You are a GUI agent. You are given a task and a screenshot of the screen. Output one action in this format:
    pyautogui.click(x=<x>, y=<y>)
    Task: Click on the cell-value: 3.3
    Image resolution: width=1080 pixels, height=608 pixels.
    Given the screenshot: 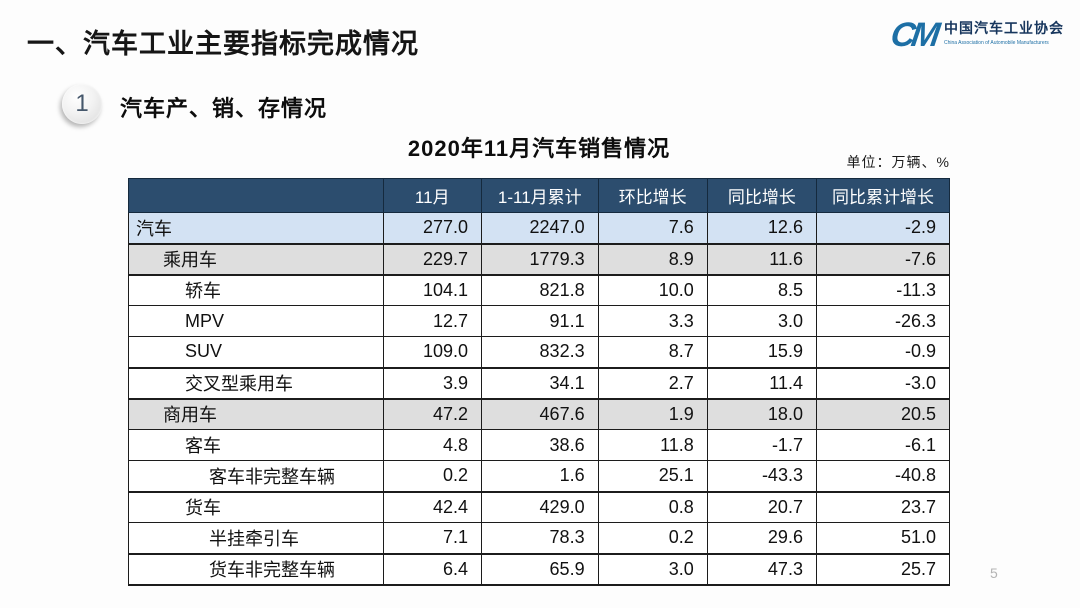 What is the action you would take?
    pyautogui.click(x=652, y=321)
    